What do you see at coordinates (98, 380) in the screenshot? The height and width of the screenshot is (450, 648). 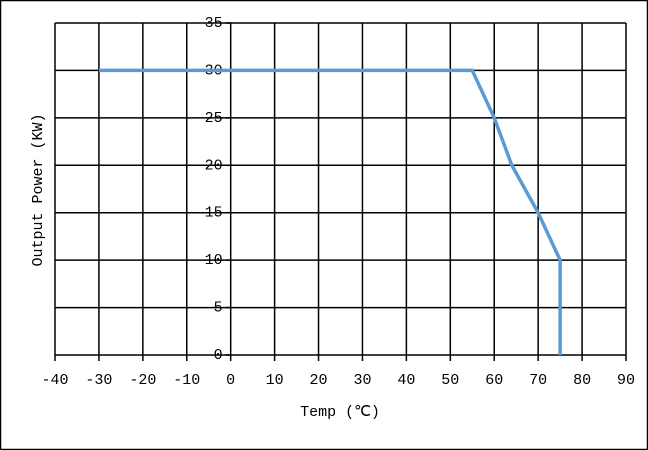 I see `x-tick-label: -30` at bounding box center [98, 380].